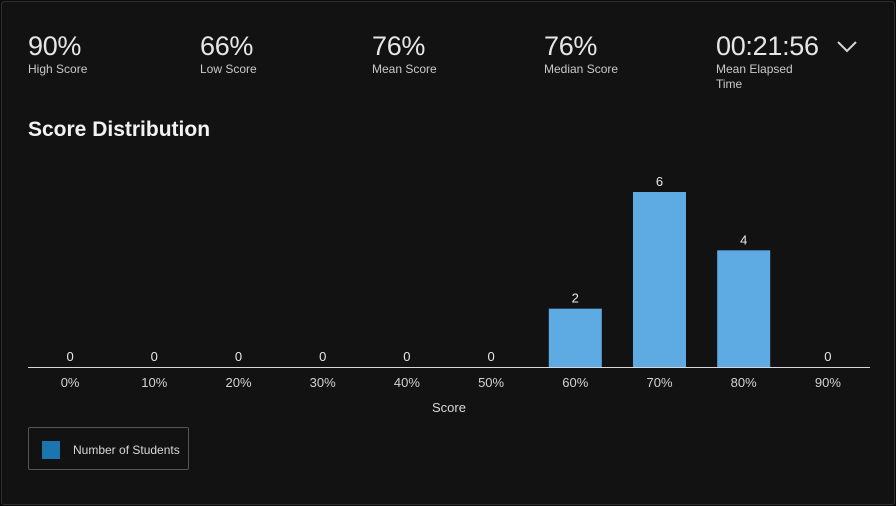  Describe the element at coordinates (767, 46) in the screenshot. I see `mean-elapsed-time-value: 00:21:56` at that location.